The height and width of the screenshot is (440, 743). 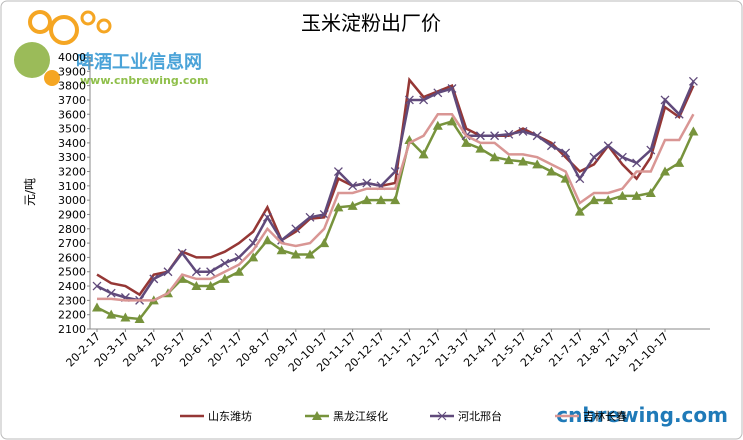 I want to click on y-tick-label: 3100, so click(x=72, y=186).